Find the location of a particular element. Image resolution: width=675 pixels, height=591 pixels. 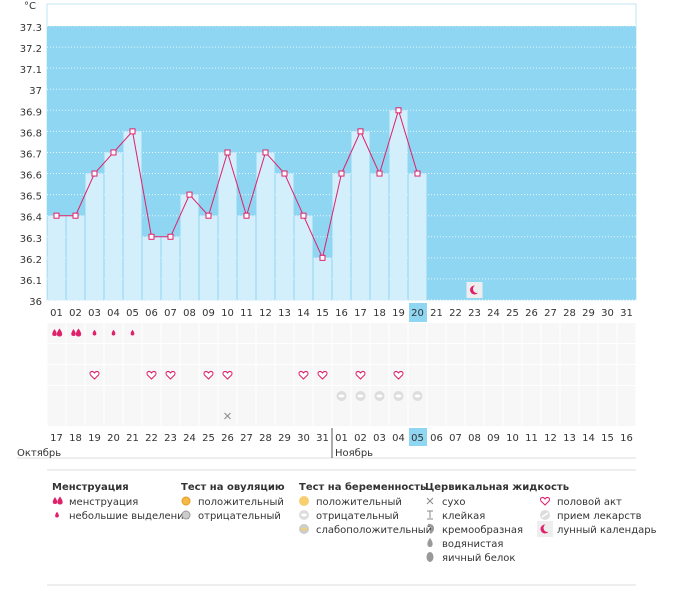

calendar-day: 28 is located at coordinates (265, 438).